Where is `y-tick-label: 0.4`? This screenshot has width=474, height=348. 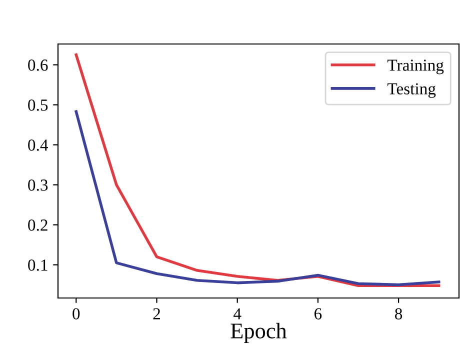
y-tick-label: 0.4 is located at coordinates (38, 145).